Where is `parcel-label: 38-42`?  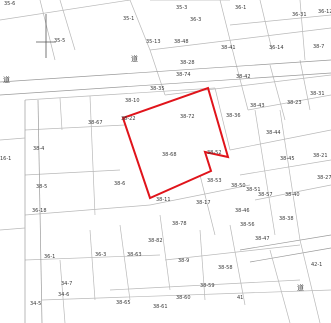 parcel-label: 38-42 is located at coordinates (243, 77).